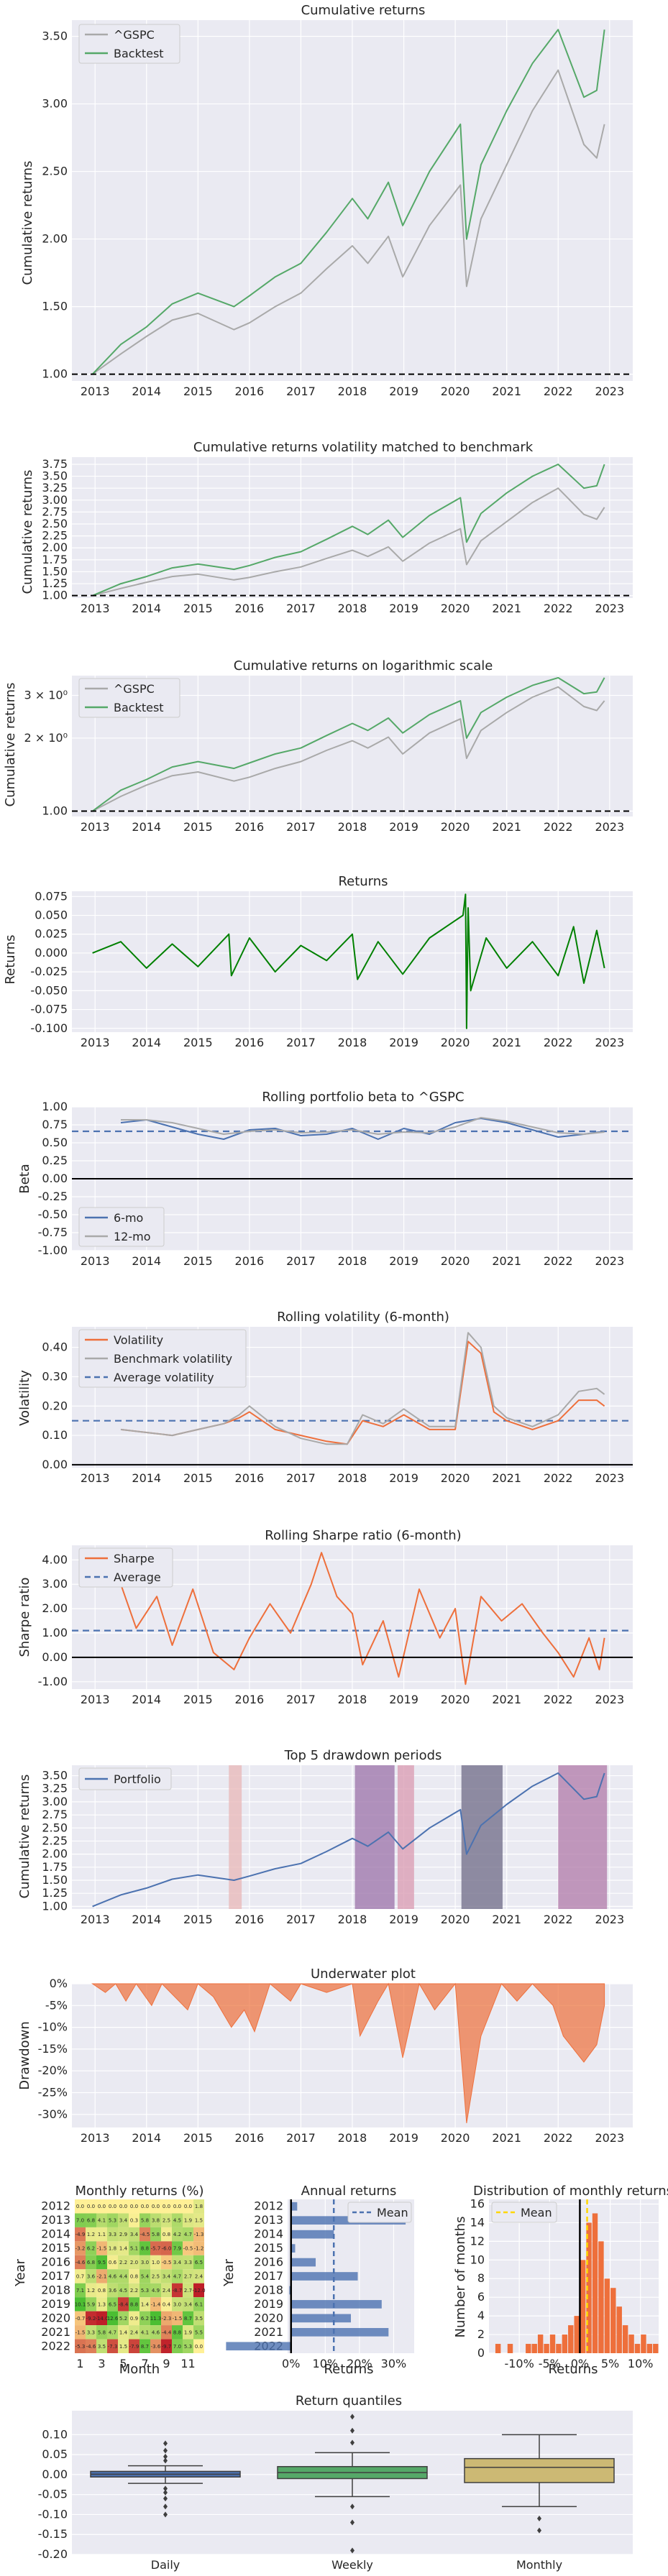 The width and height of the screenshot is (668, 2576). I want to click on heatmap-cell-label: 3.5, so click(199, 2319).